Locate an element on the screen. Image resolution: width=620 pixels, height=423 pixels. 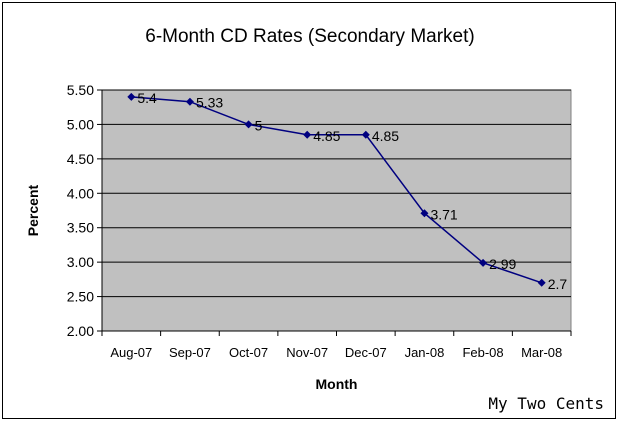
data-label: 3.71 is located at coordinates (443, 214).